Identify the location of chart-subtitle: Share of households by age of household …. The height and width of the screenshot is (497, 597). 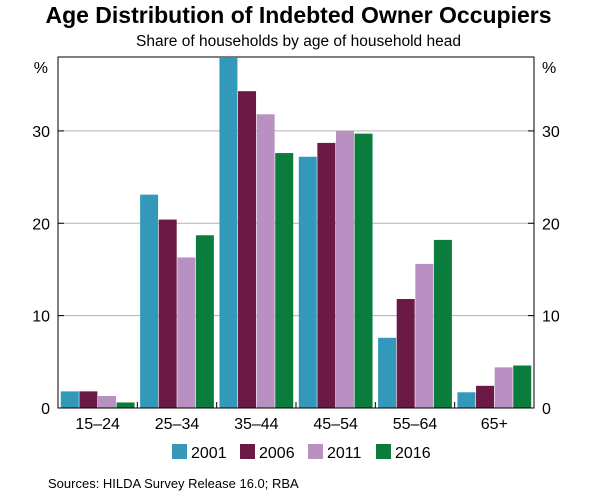
(298, 41).